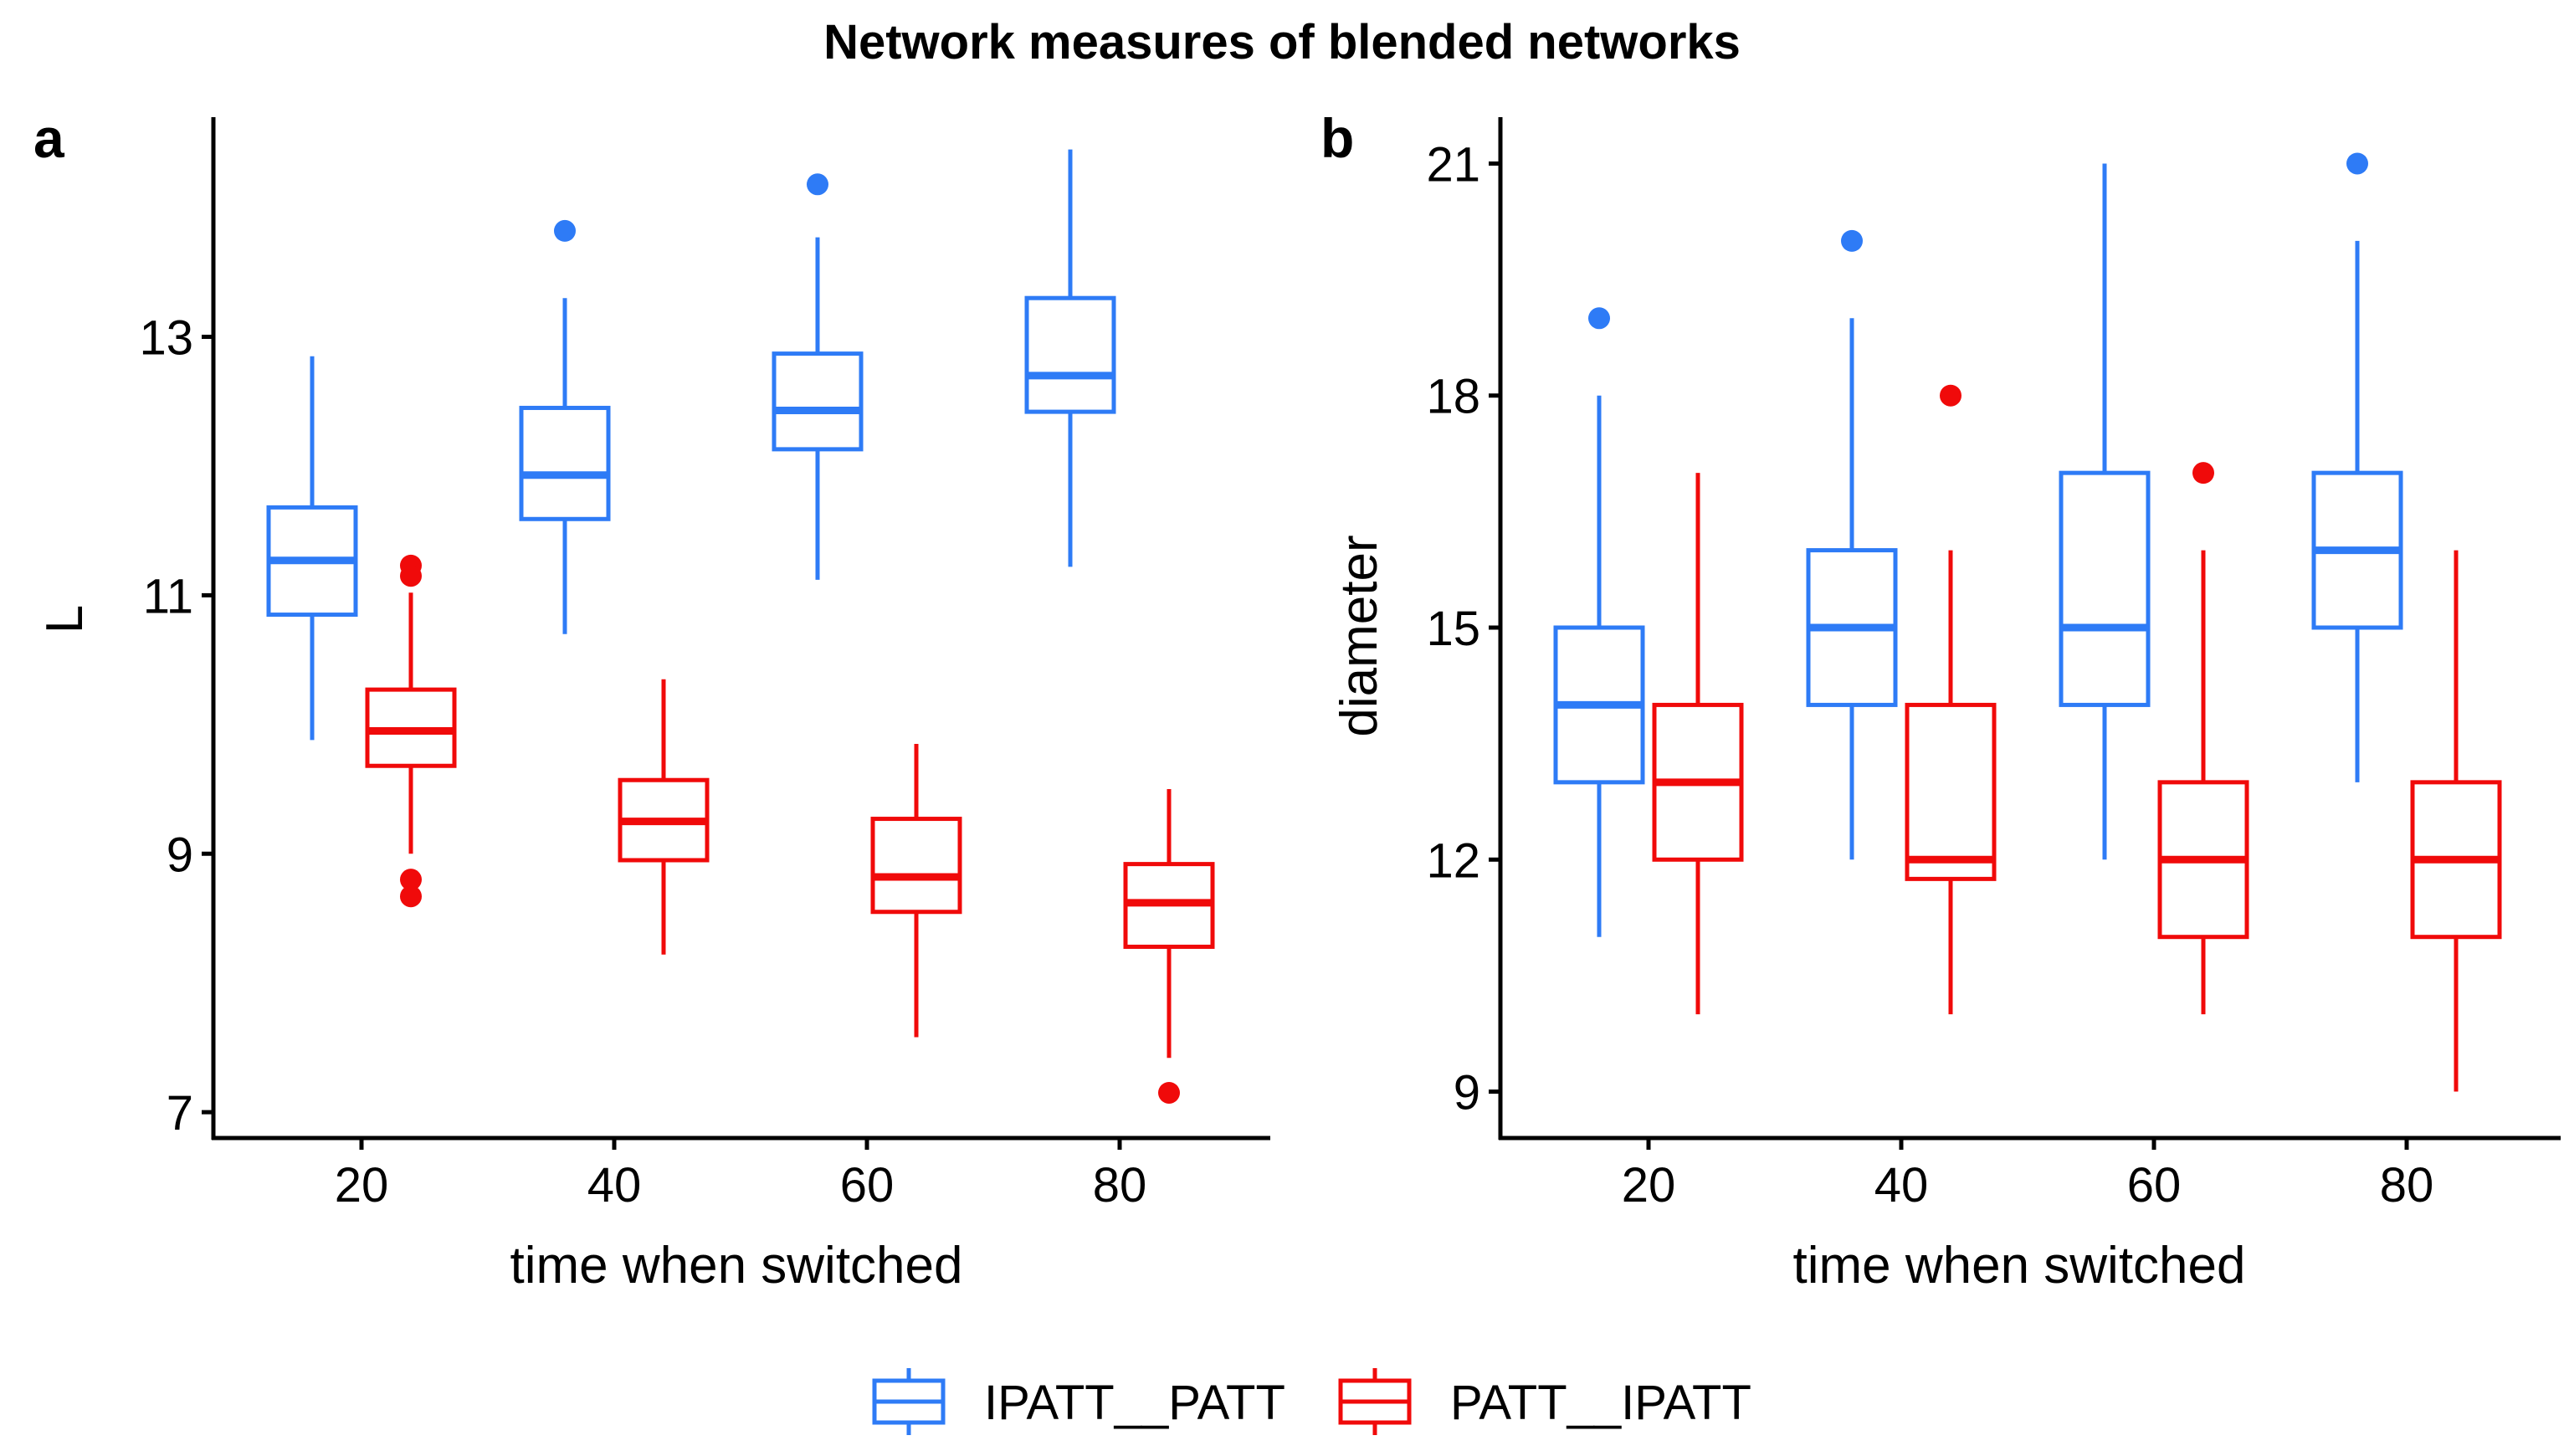 This screenshot has width=2564, height=1456. Describe the element at coordinates (168, 596) in the screenshot. I see `y-tick-label: 11` at that location.